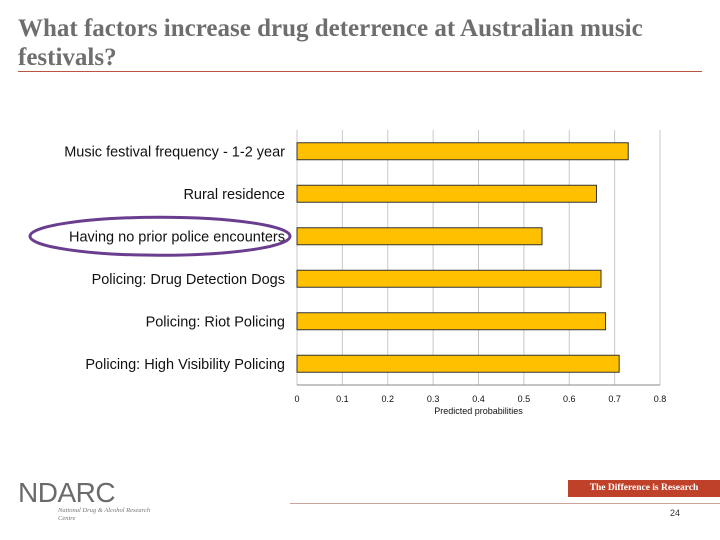 The width and height of the screenshot is (720, 540). What do you see at coordinates (342, 399) in the screenshot?
I see `tick-label: 0.1` at bounding box center [342, 399].